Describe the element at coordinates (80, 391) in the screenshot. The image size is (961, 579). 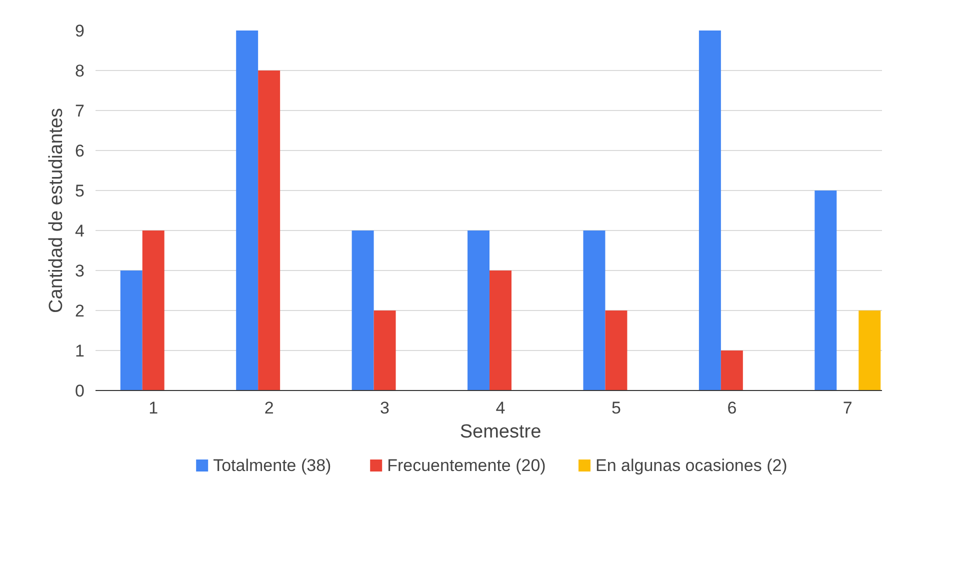
I see `y-tick-label: 0` at that location.